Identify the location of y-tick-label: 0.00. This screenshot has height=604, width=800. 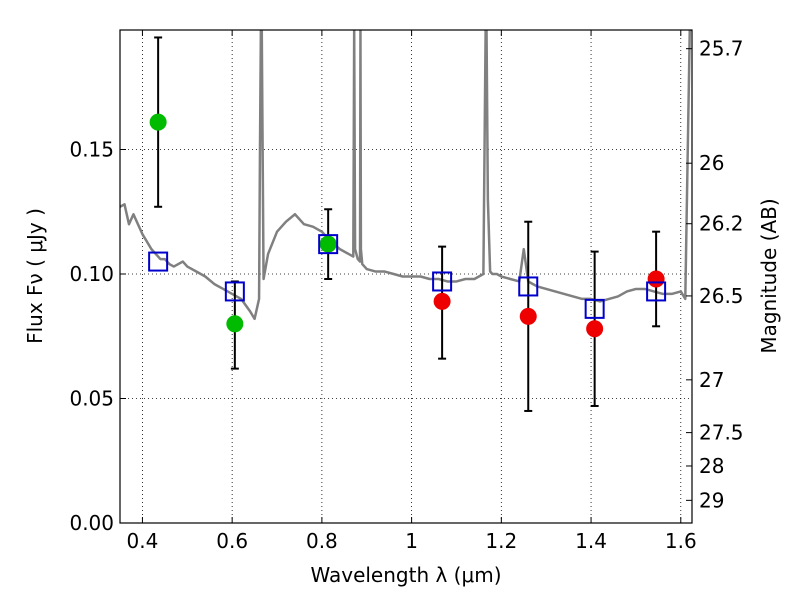
(91, 523).